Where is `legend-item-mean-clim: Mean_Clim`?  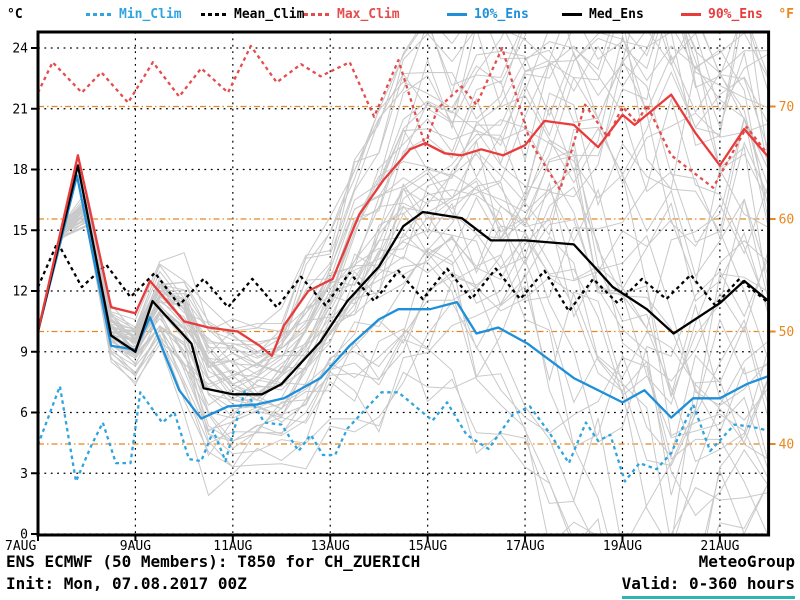 legend-item-mean-clim: Mean_Clim is located at coordinates (252, 14).